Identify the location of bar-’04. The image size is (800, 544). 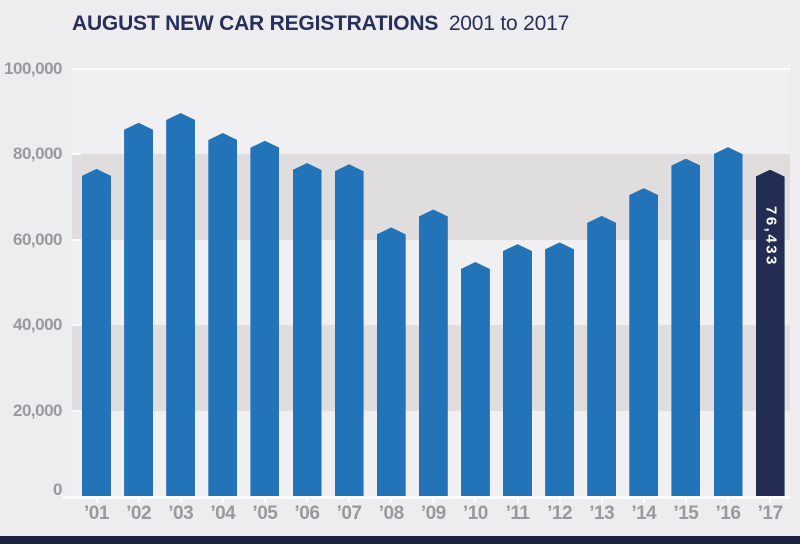
(223, 314).